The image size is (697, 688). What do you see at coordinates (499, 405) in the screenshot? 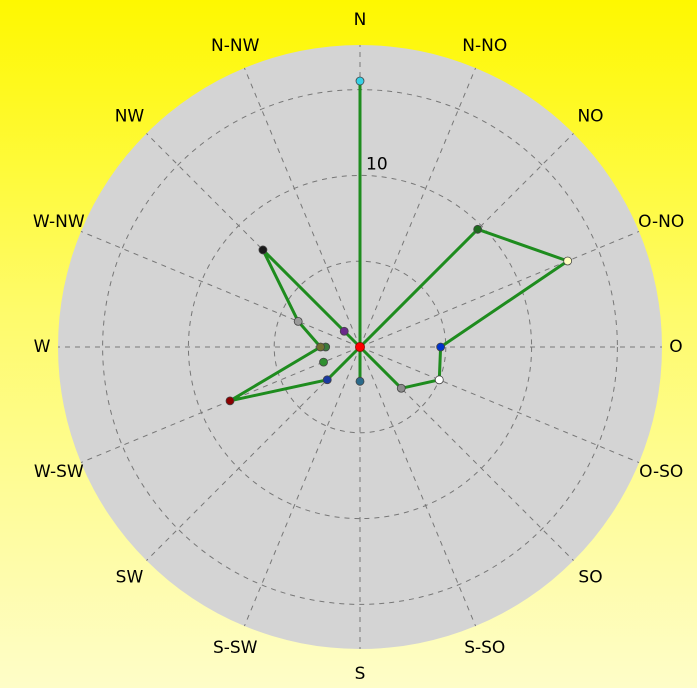
I see `spoke-o-so` at bounding box center [499, 405].